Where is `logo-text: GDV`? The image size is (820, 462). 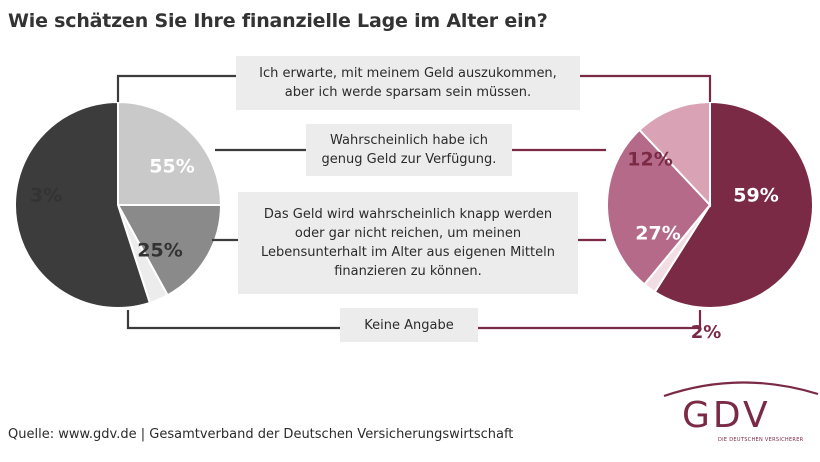
logo-text: GDV is located at coordinates (726, 415).